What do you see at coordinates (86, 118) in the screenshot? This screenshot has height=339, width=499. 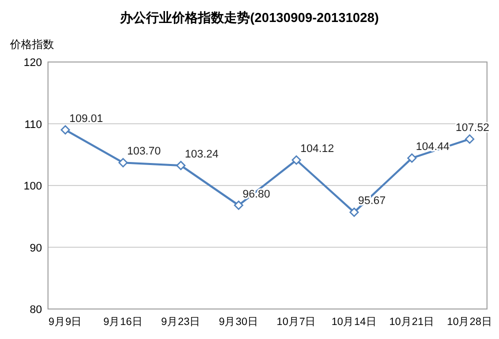 I see `data-label: 109.01` at bounding box center [86, 118].